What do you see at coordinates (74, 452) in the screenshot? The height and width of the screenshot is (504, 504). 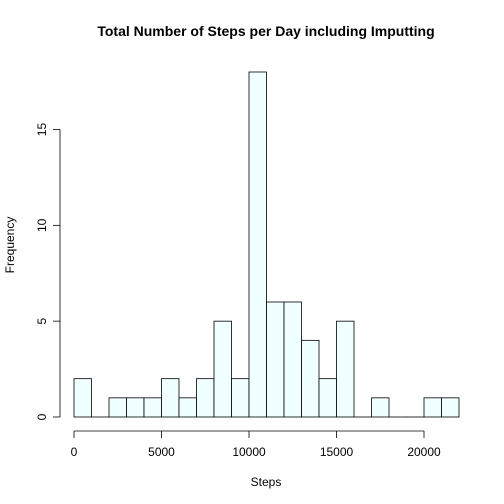 I see `x-tick-label: 0` at bounding box center [74, 452].